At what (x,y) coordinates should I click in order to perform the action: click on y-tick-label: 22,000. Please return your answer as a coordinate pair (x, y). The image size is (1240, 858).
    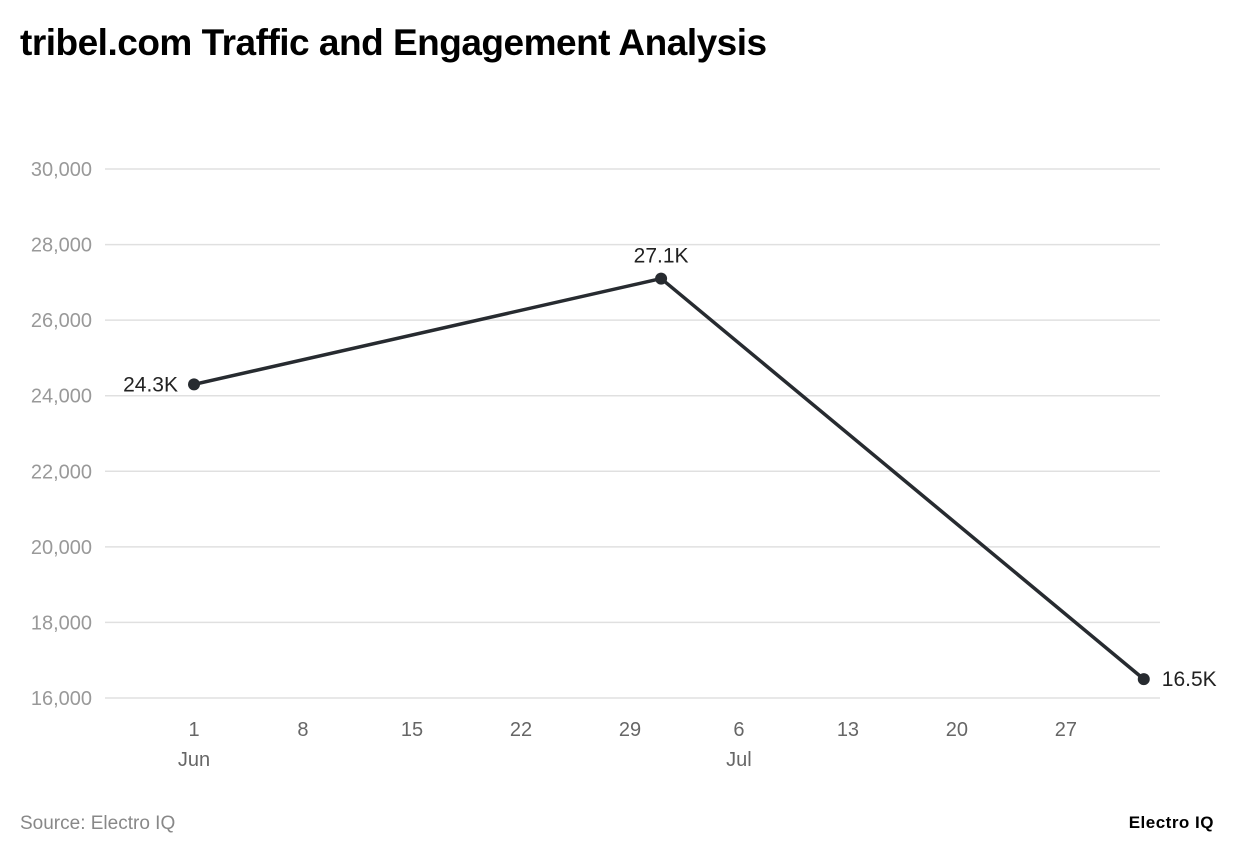
    Looking at the image, I should click on (61, 472).